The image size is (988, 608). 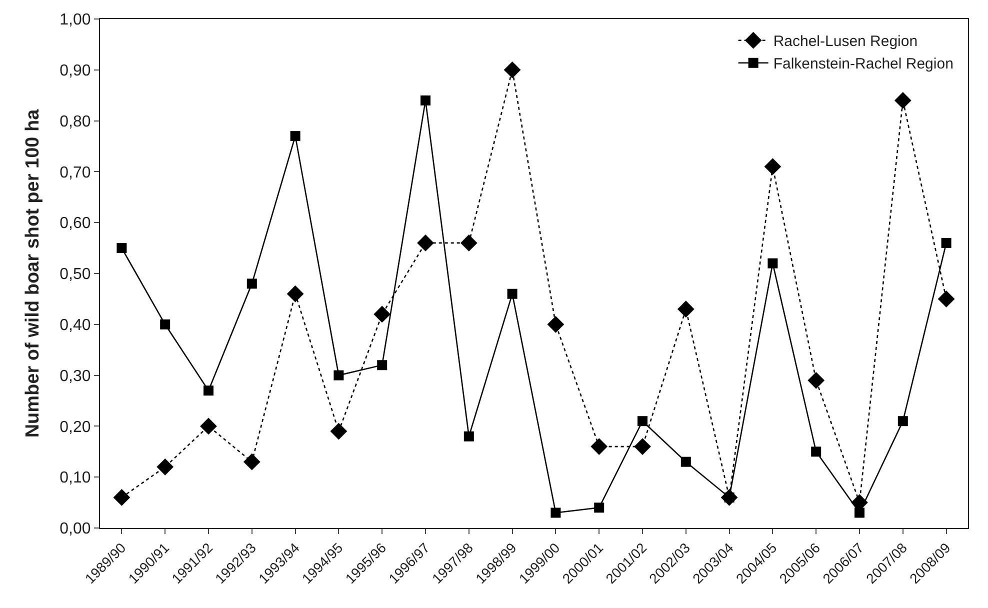 I want to click on y-tick-label: 0,60, so click(x=75, y=223).